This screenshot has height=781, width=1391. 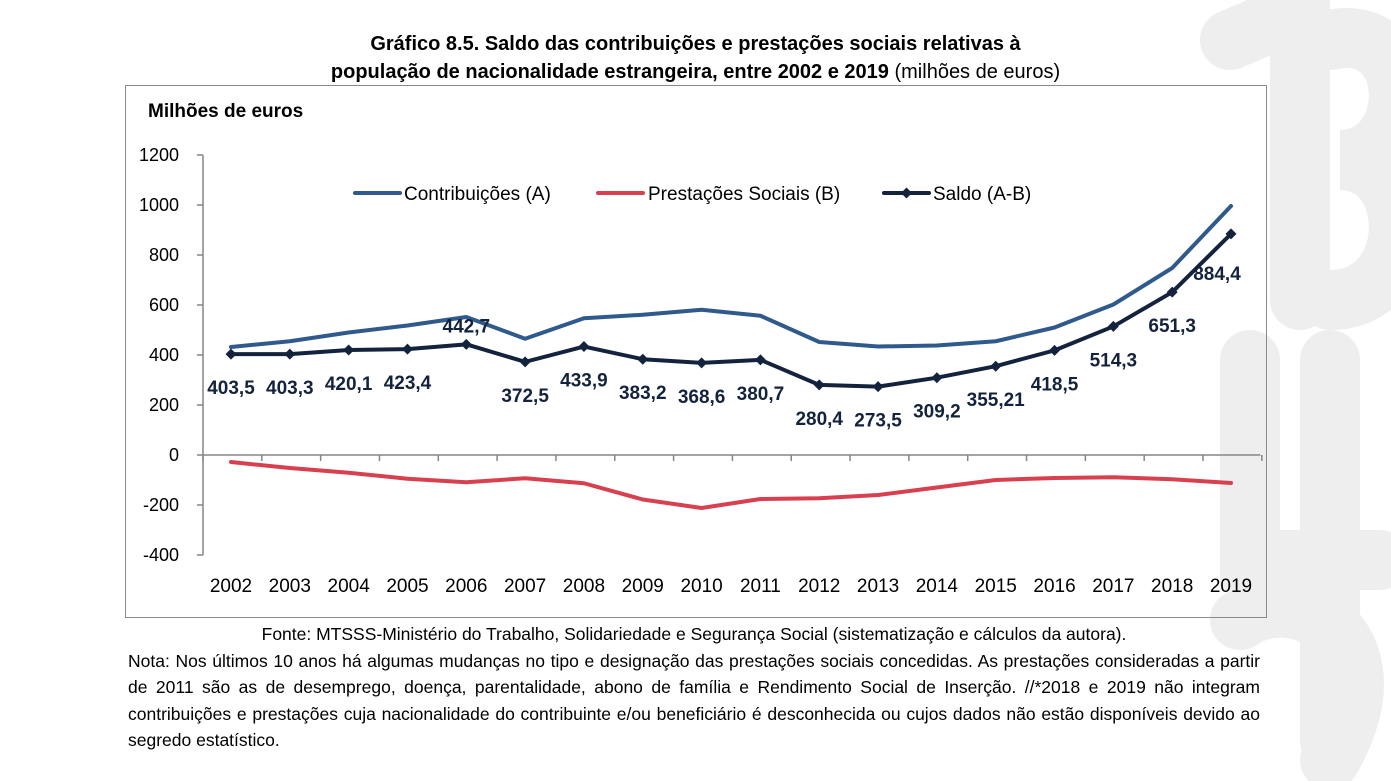 What do you see at coordinates (164, 355) in the screenshot?
I see `y-tick-label: 400` at bounding box center [164, 355].